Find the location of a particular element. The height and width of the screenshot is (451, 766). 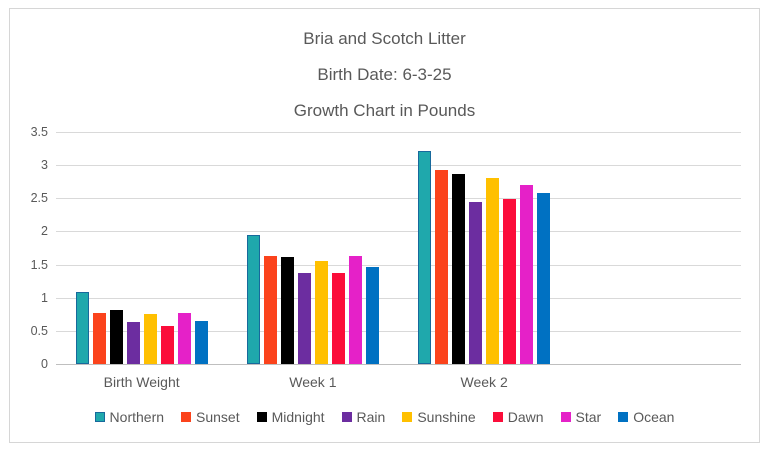

legend-item-northern: Northern is located at coordinates (129, 417).